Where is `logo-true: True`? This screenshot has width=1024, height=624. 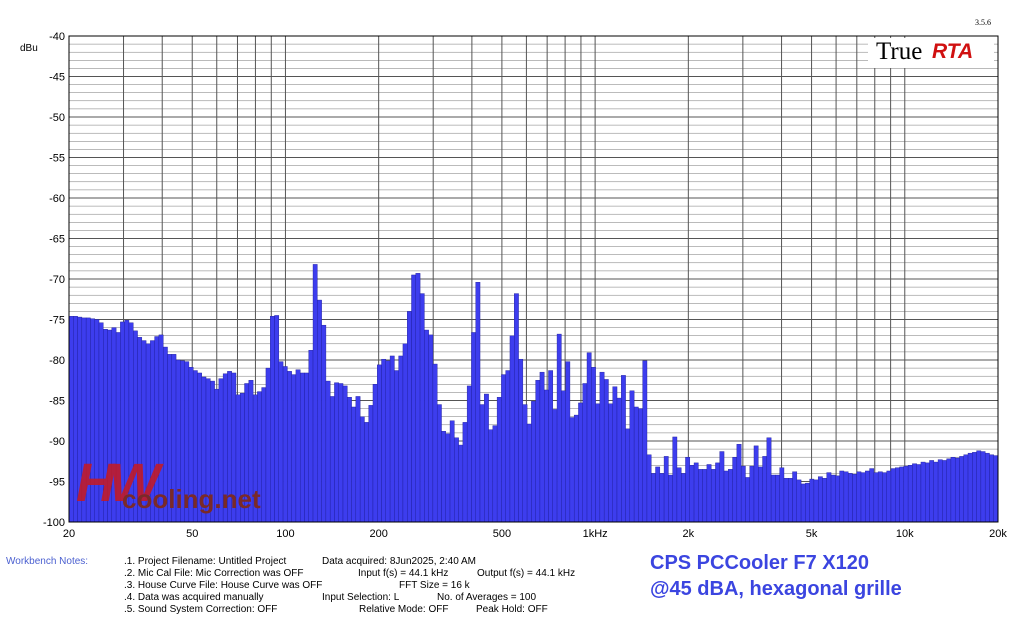 logo-true: True is located at coordinates (899, 51).